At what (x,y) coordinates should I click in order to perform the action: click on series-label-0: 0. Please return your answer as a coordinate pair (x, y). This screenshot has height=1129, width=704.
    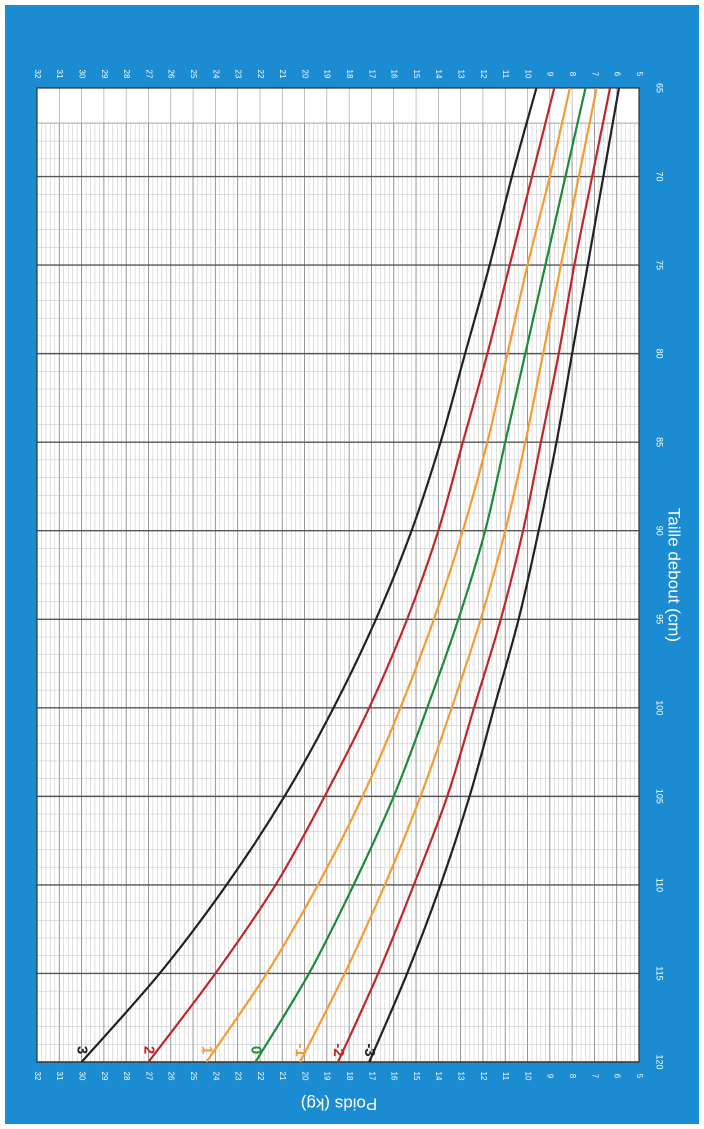
    Looking at the image, I should click on (256, 1050).